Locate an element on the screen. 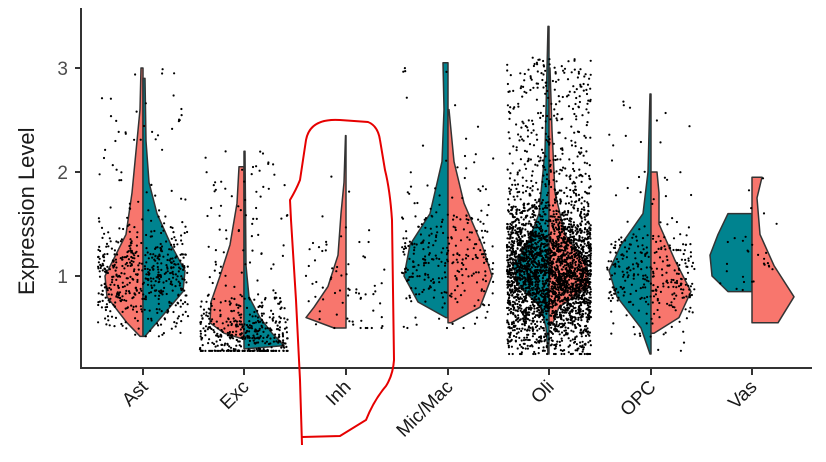 The height and width of the screenshot is (462, 826). x-tick-label: Ast is located at coordinates (135, 393).